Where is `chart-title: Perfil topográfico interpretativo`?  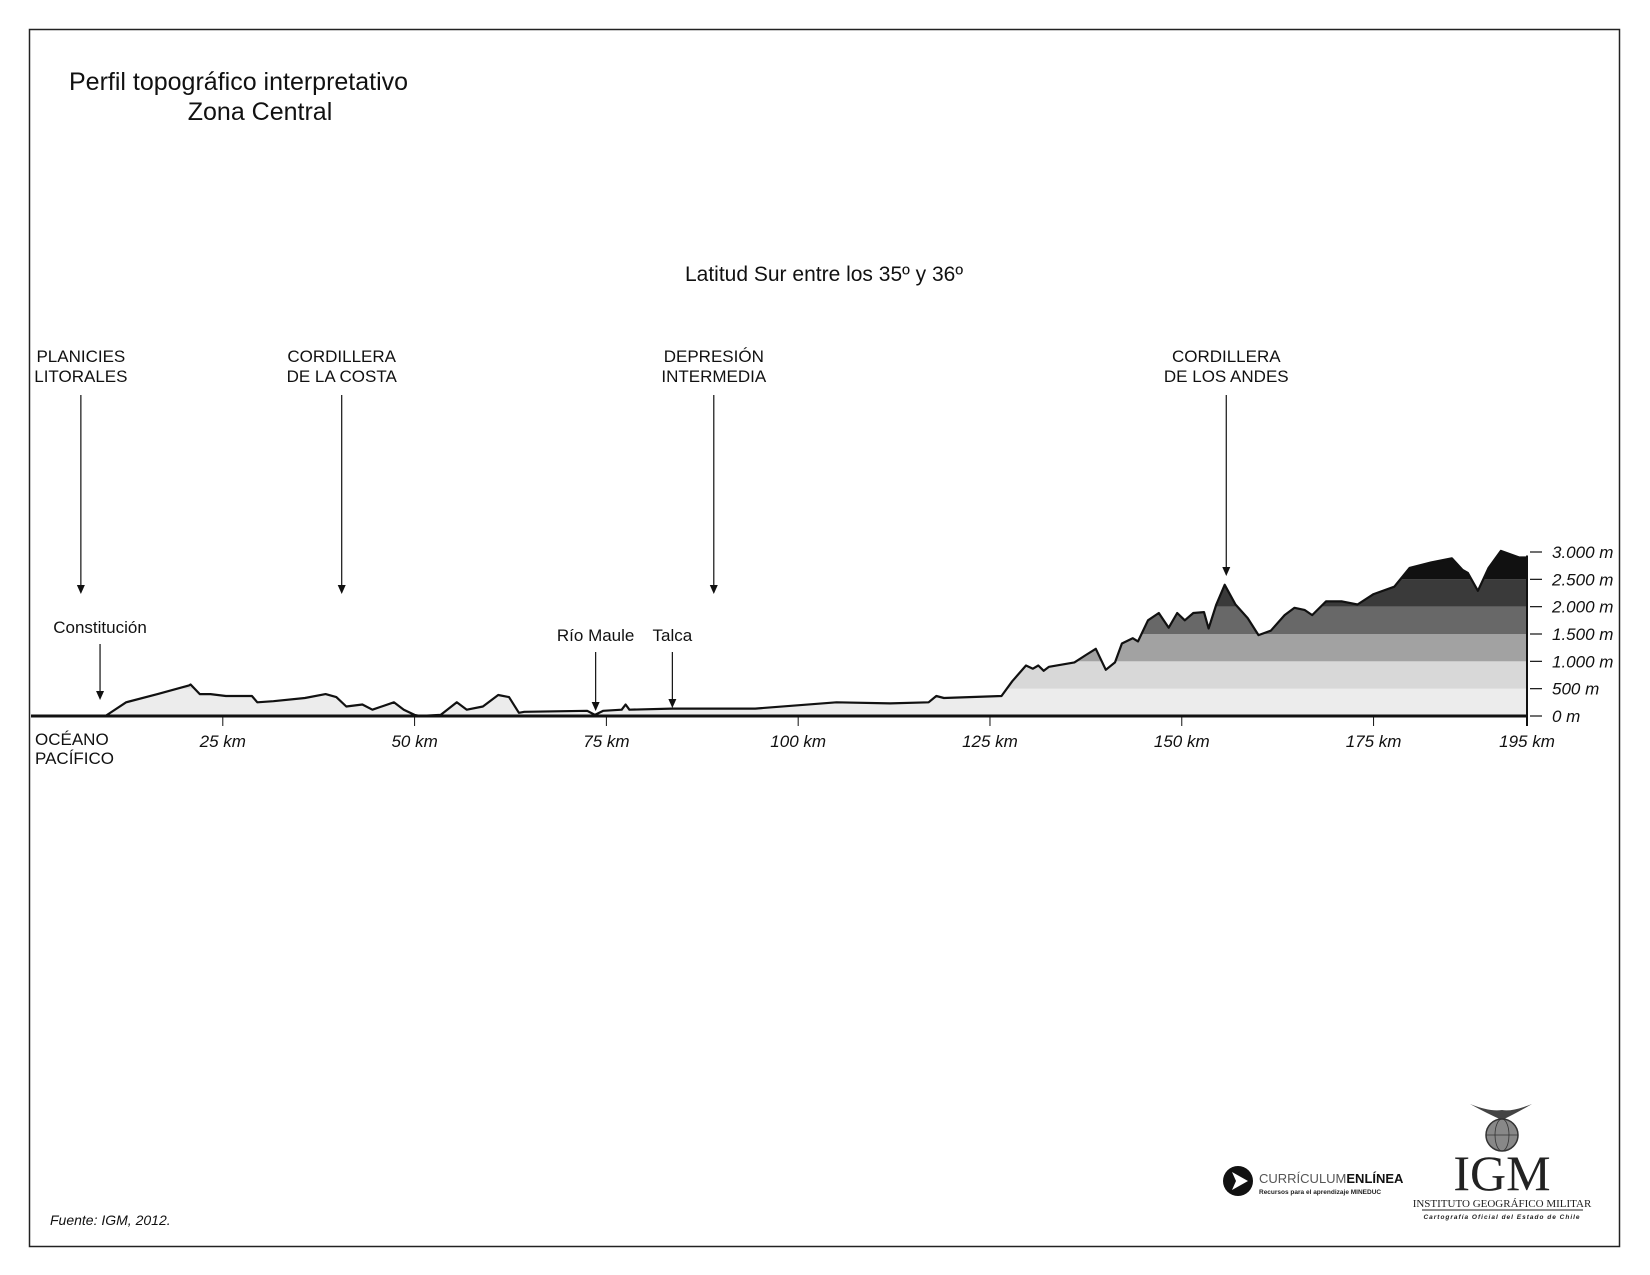
chart-title: Perfil topográfico interpretativo is located at coordinates (238, 82).